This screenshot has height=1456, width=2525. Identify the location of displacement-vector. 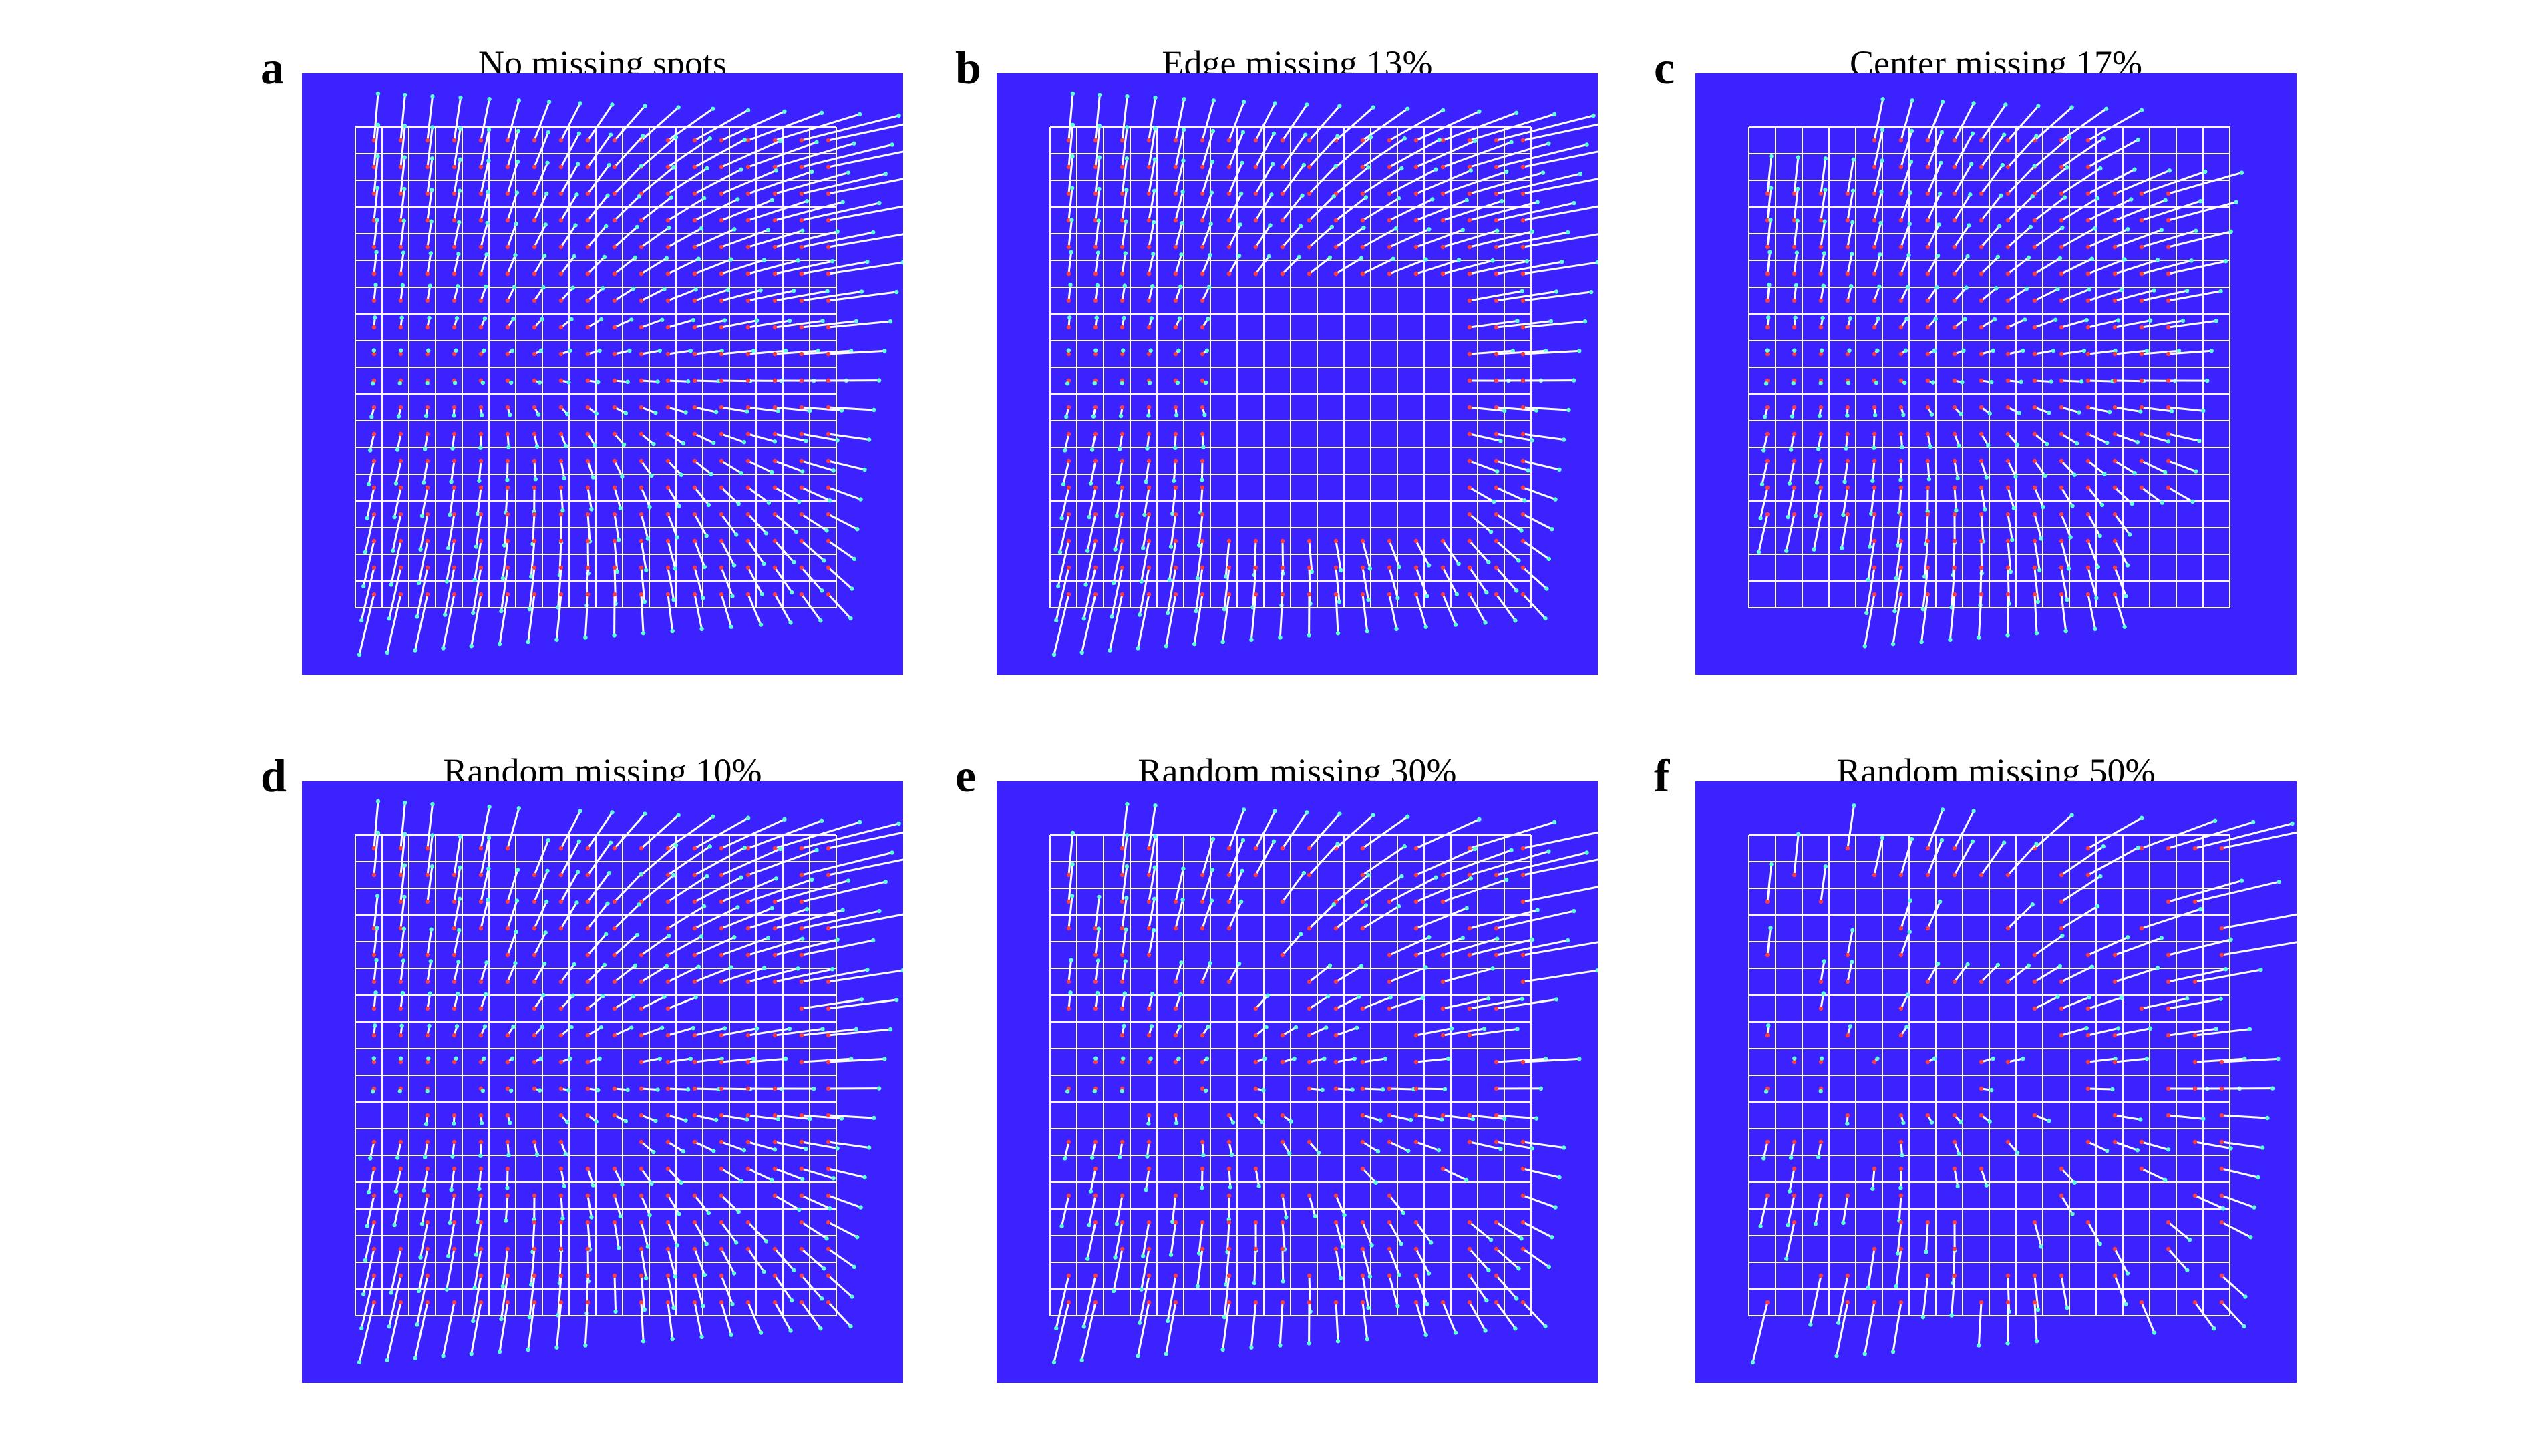
(508, 1178).